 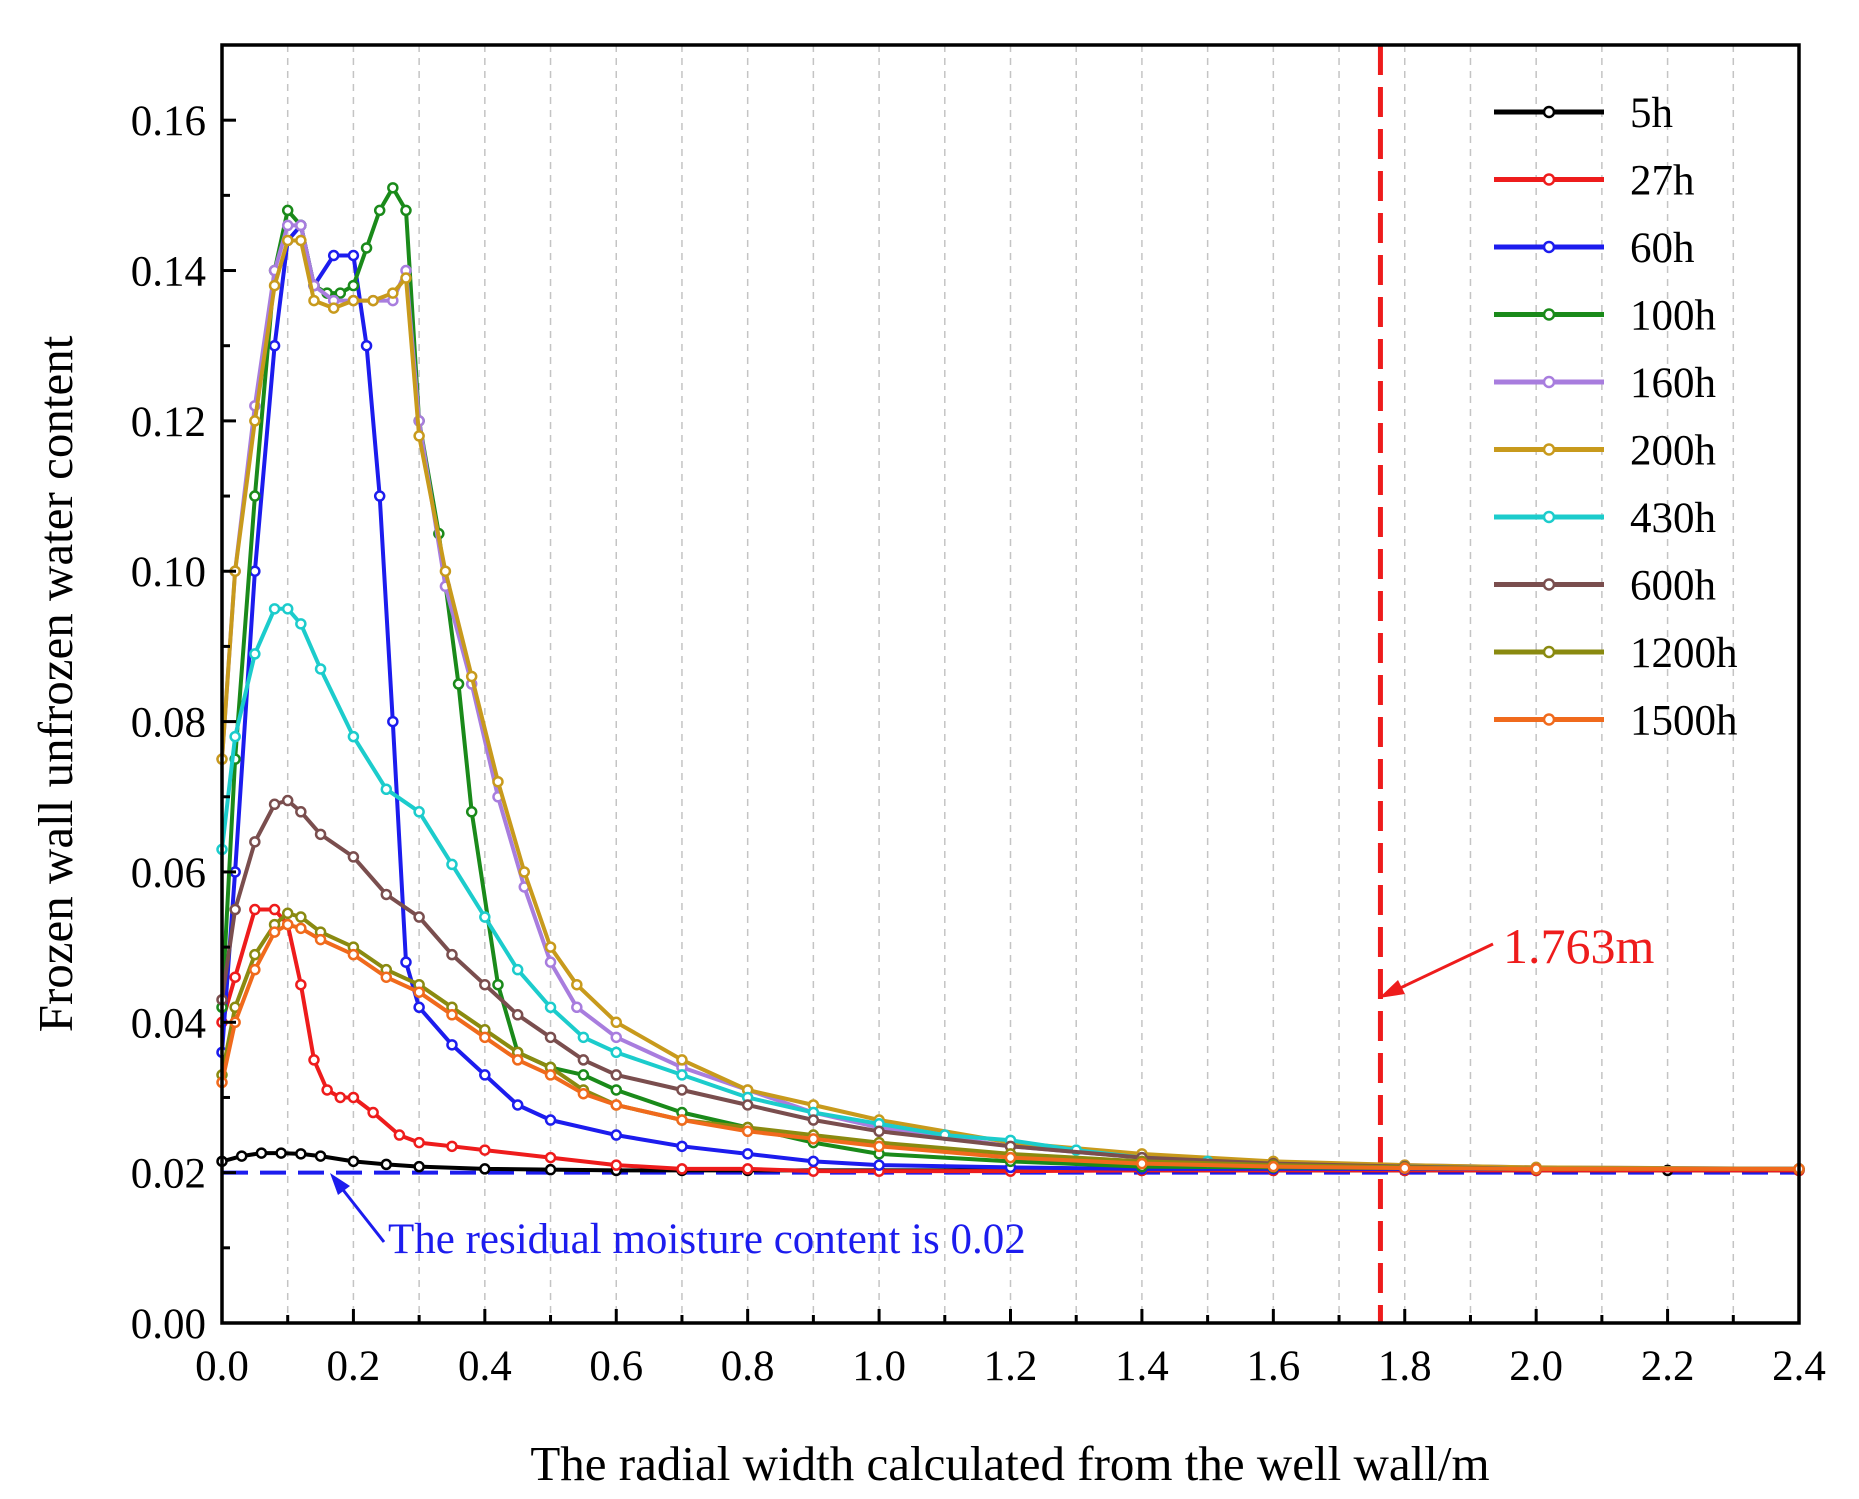 What do you see at coordinates (1684, 653) in the screenshot?
I see `legend-label: 1200h` at bounding box center [1684, 653].